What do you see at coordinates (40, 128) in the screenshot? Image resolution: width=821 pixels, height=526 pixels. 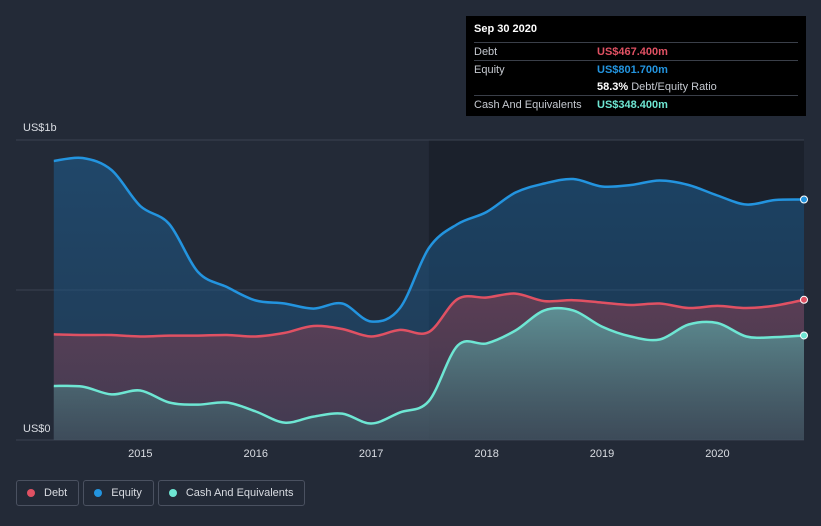 I see `y-tick-label-top: US$1b` at bounding box center [40, 128].